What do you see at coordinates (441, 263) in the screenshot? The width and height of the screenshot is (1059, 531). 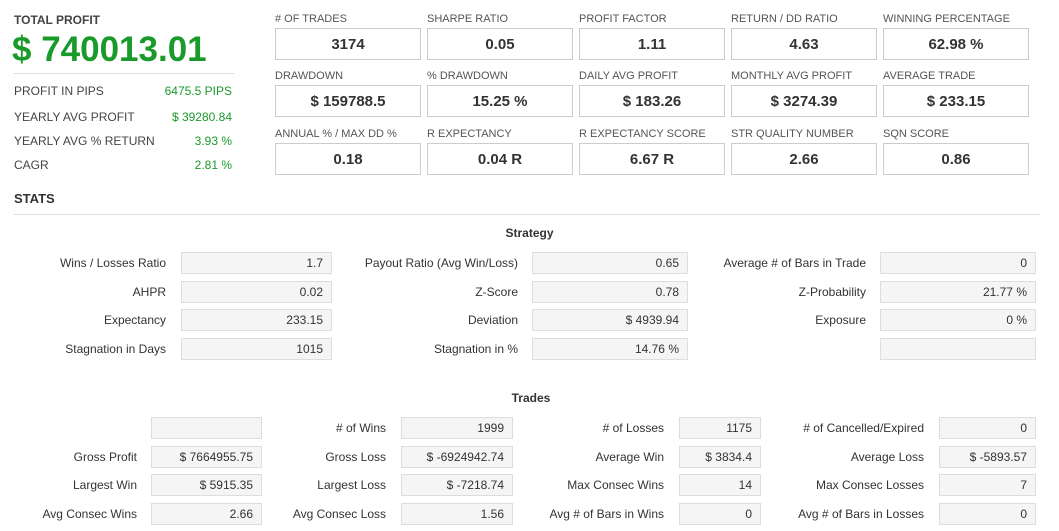 I see `stat-label: Payout Ratio (Avg Win/Loss)` at bounding box center [441, 263].